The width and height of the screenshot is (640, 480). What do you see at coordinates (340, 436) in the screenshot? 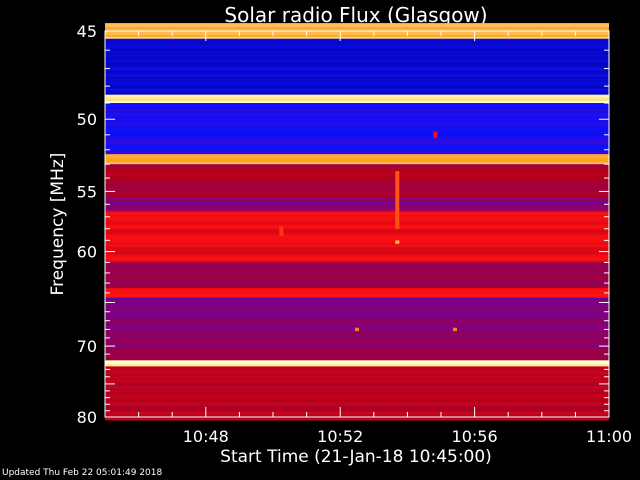
I see `x-tick-label: 10:52` at bounding box center [340, 436].